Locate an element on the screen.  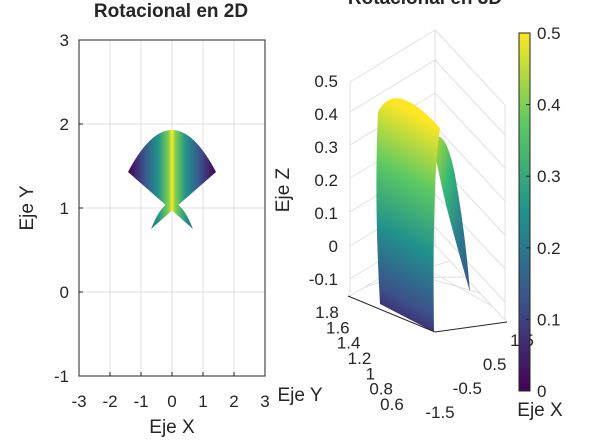
ztick-label: -0.1 is located at coordinates (323, 279).